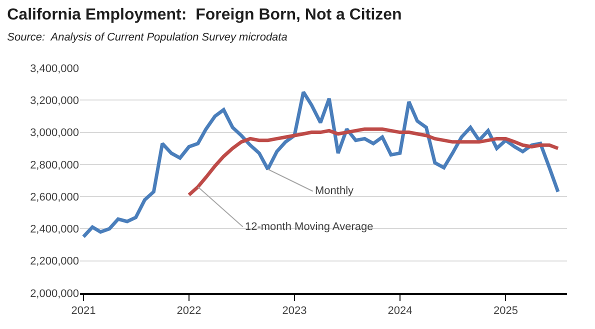 This screenshot has width=595, height=329. I want to click on x-tick-label: 2023, so click(294, 310).